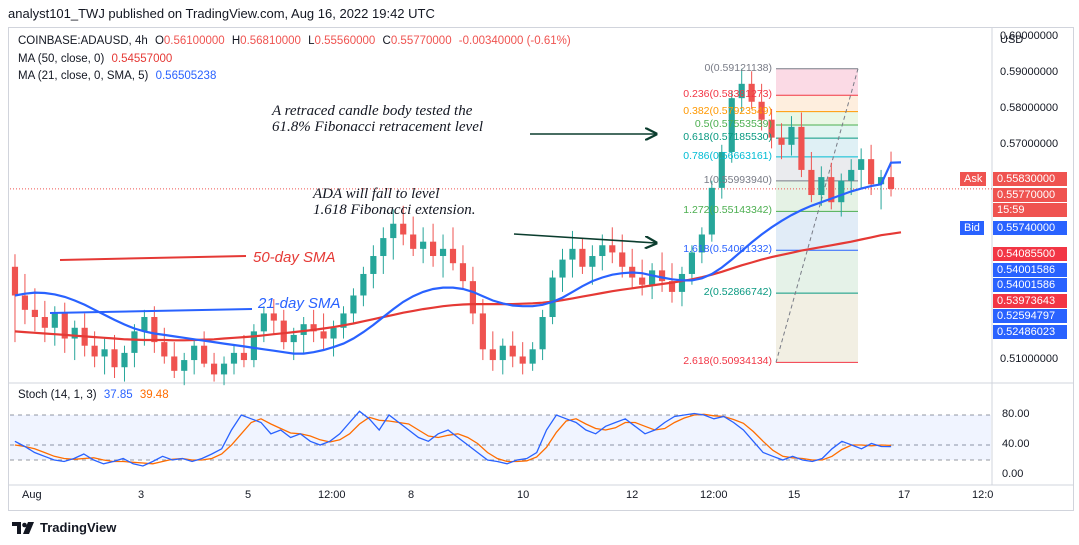  I want to click on stoch-tick-label: 0.00, so click(1013, 474).